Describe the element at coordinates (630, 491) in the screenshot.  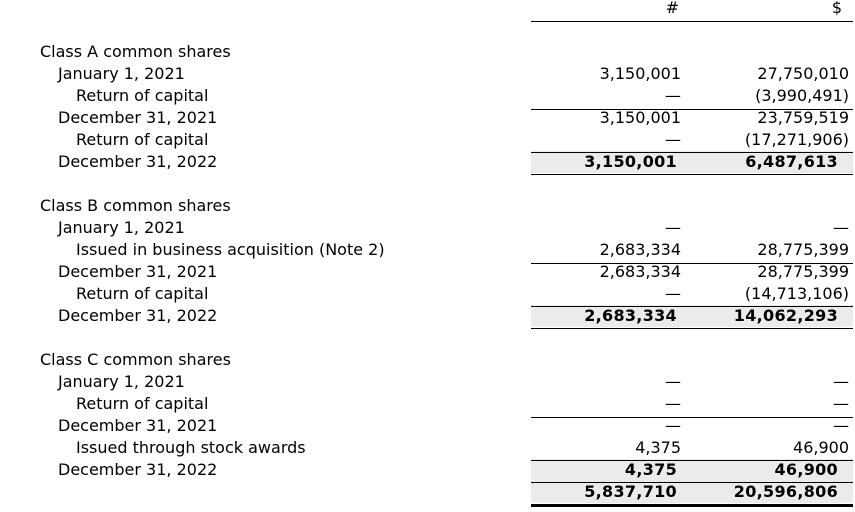
I see `share-count-cell: 5,837,710` at that location.